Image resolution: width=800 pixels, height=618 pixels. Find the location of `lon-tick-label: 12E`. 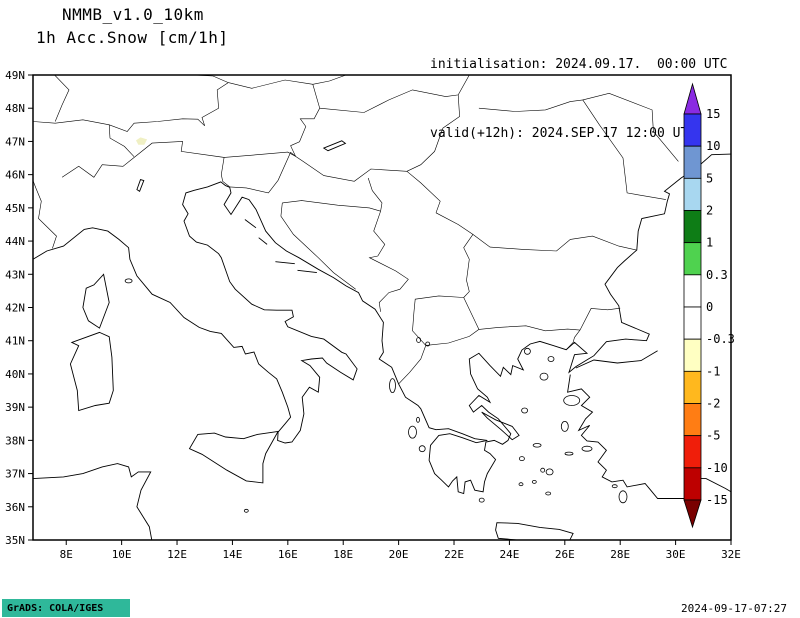

lon-tick-label: 12E is located at coordinates (177, 554).